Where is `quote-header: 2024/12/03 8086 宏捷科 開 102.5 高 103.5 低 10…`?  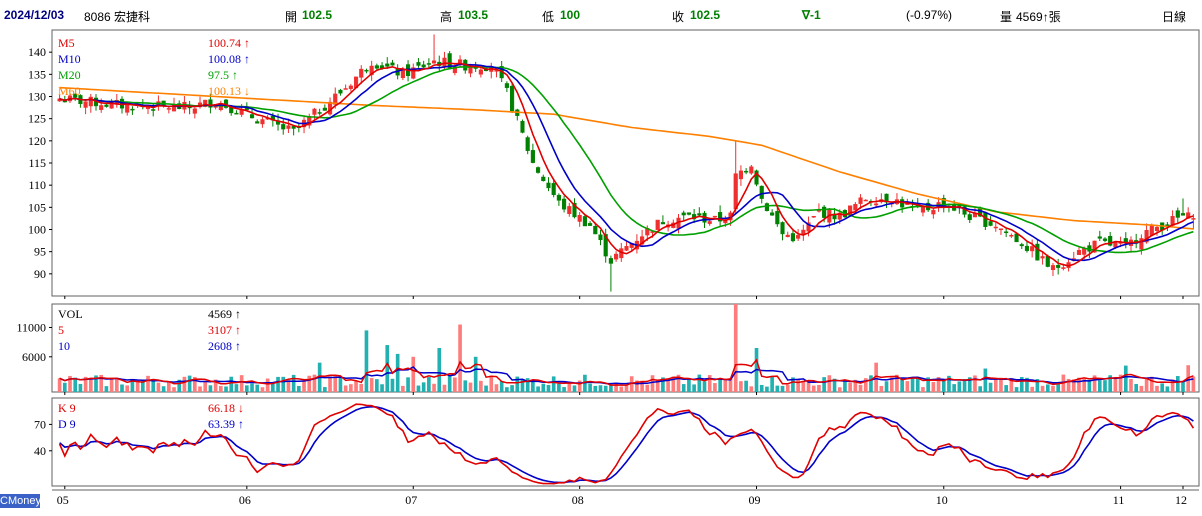
quote-header: 2024/12/03 8086 宏捷科 開 102.5 高 103.5 低 10… is located at coordinates (601, 15).